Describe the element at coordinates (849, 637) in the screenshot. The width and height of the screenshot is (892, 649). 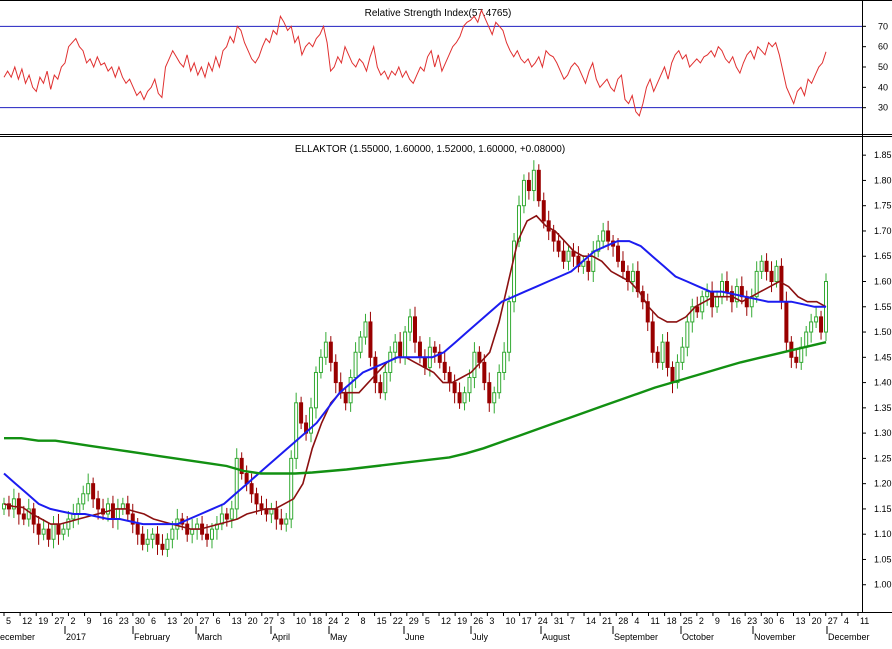
I see `month-label: December` at that location.